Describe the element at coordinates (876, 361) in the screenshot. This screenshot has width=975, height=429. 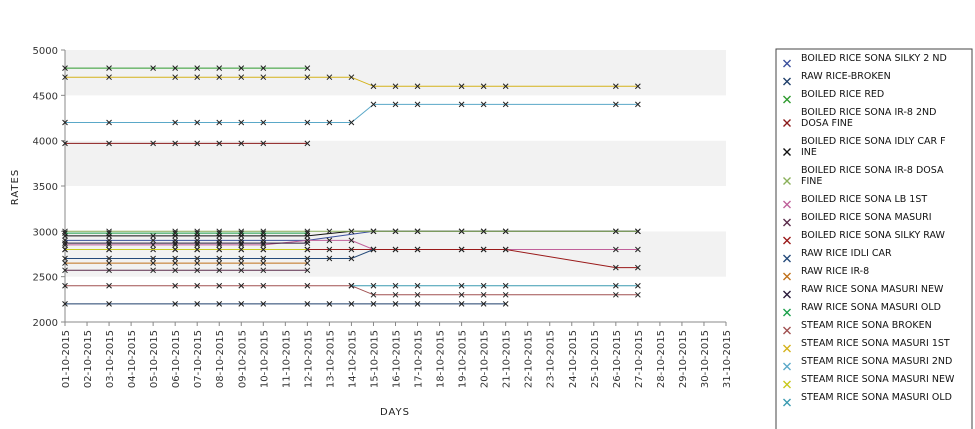
I see `legend-label: STEAM RICE SONA MASURI 2ND` at that location.